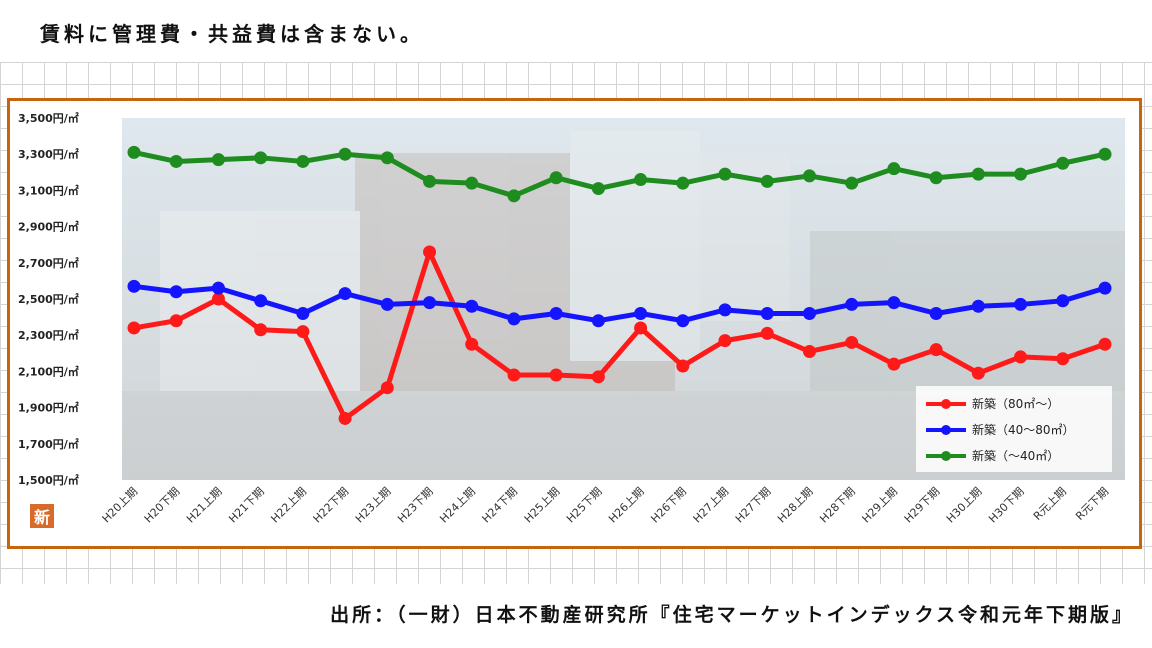  I want to click on y-tick-label: 3,300円/㎡, so click(48, 154).